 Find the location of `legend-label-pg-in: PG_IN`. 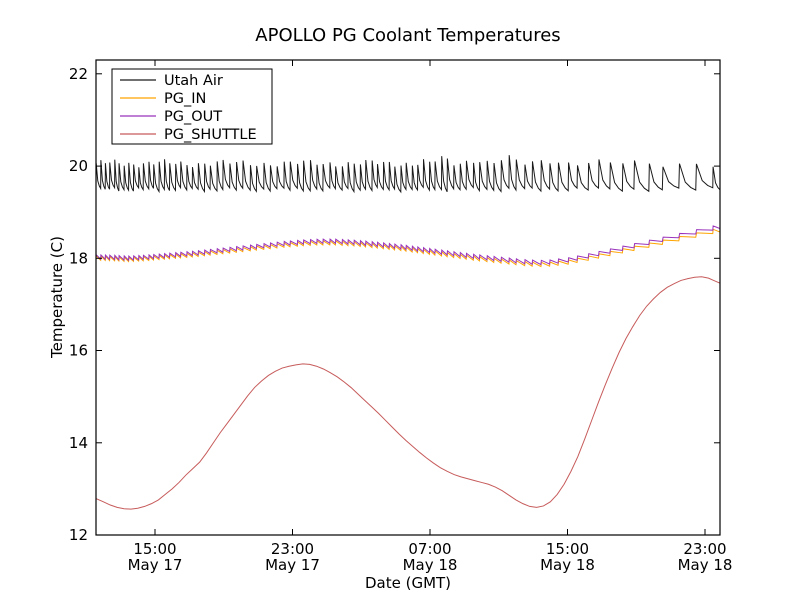

legend-label-pg-in: PG_IN is located at coordinates (185, 99).